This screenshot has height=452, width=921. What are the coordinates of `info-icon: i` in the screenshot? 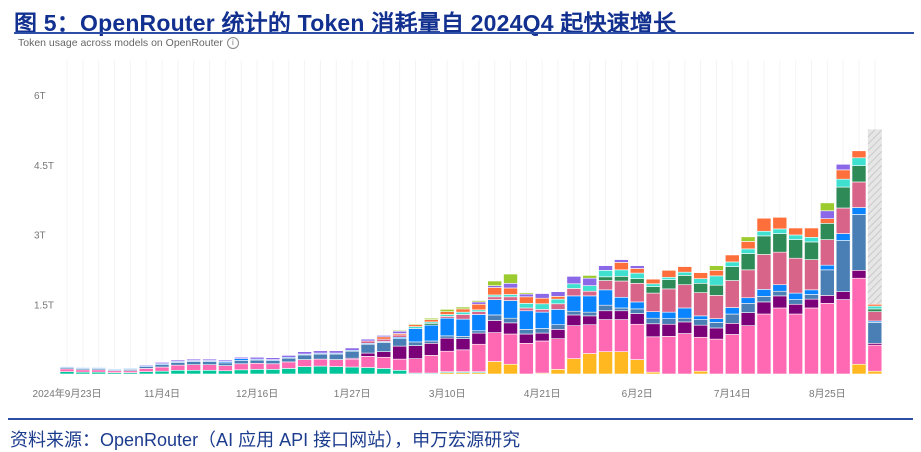 It's located at (232, 43).